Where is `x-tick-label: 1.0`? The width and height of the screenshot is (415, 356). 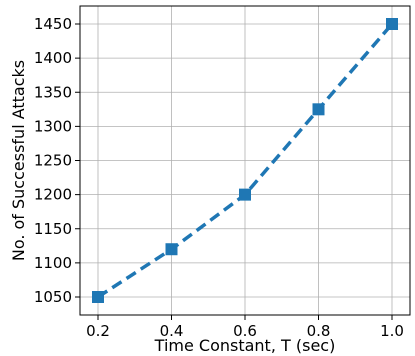
x-tick-label: 1.0 is located at coordinates (392, 331).